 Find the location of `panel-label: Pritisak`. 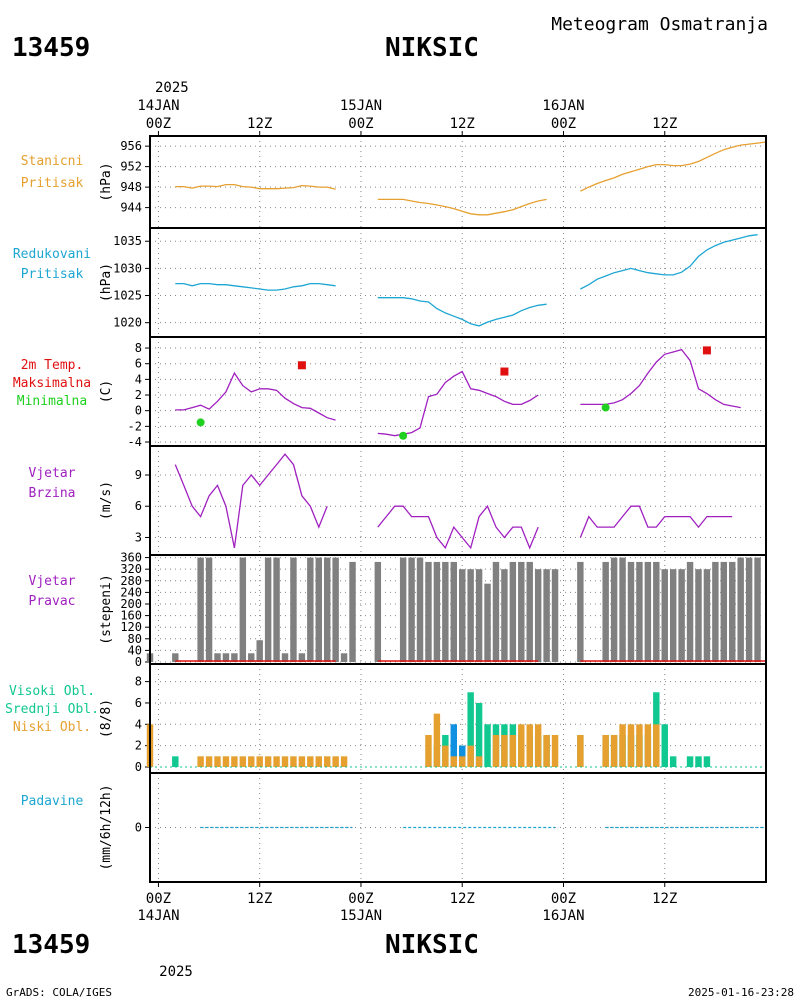

panel-label: Pritisak is located at coordinates (52, 183).